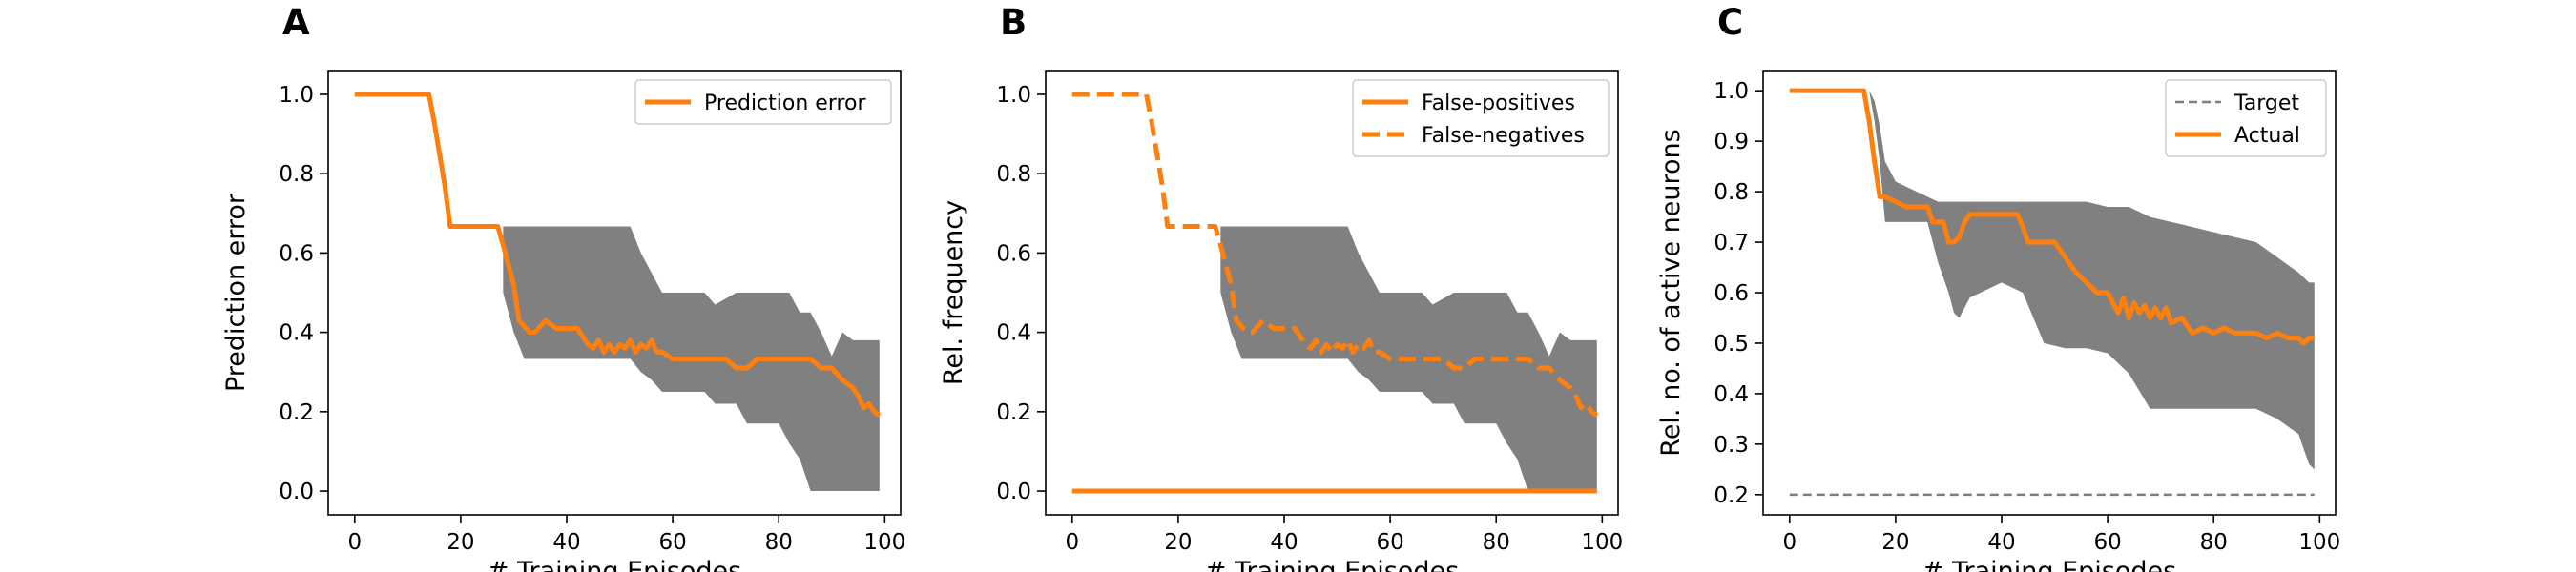 Image resolution: width=2576 pixels, height=572 pixels. Describe the element at coordinates (236, 292) in the screenshot. I see `y-axis-label: Prediction error` at that location.